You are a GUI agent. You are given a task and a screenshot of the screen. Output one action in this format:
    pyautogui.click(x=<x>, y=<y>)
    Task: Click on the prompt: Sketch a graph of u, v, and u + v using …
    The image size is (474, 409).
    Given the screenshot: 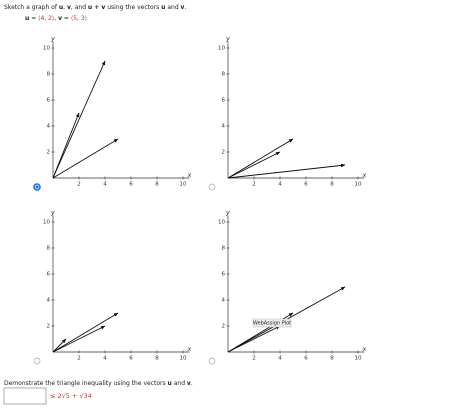 What is the action you would take?
    pyautogui.click(x=95, y=7)
    